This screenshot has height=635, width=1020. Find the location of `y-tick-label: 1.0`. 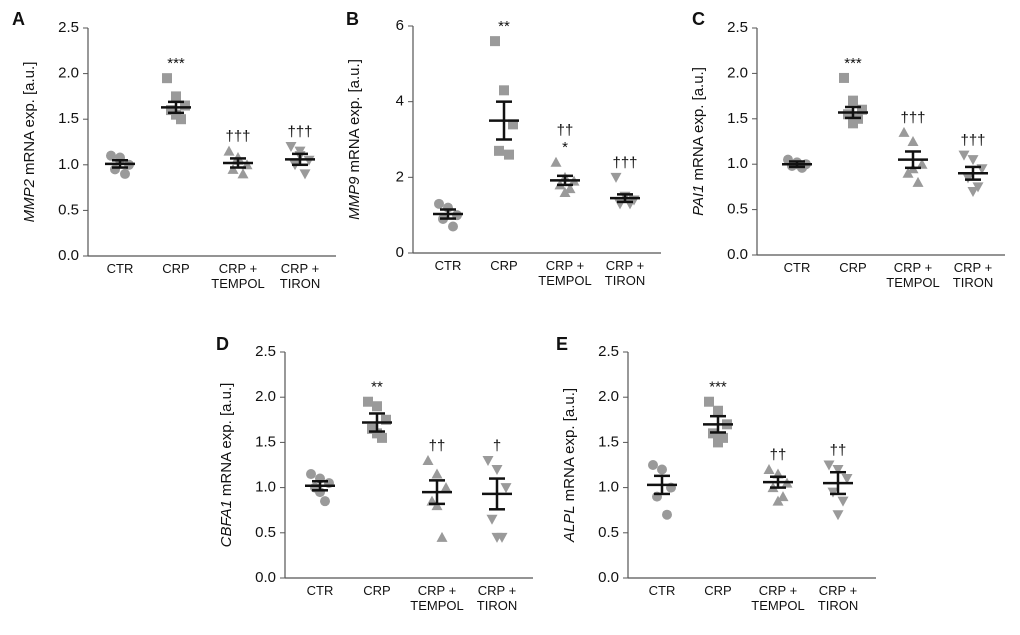

y-tick-label: 1.0 is located at coordinates (737, 163).